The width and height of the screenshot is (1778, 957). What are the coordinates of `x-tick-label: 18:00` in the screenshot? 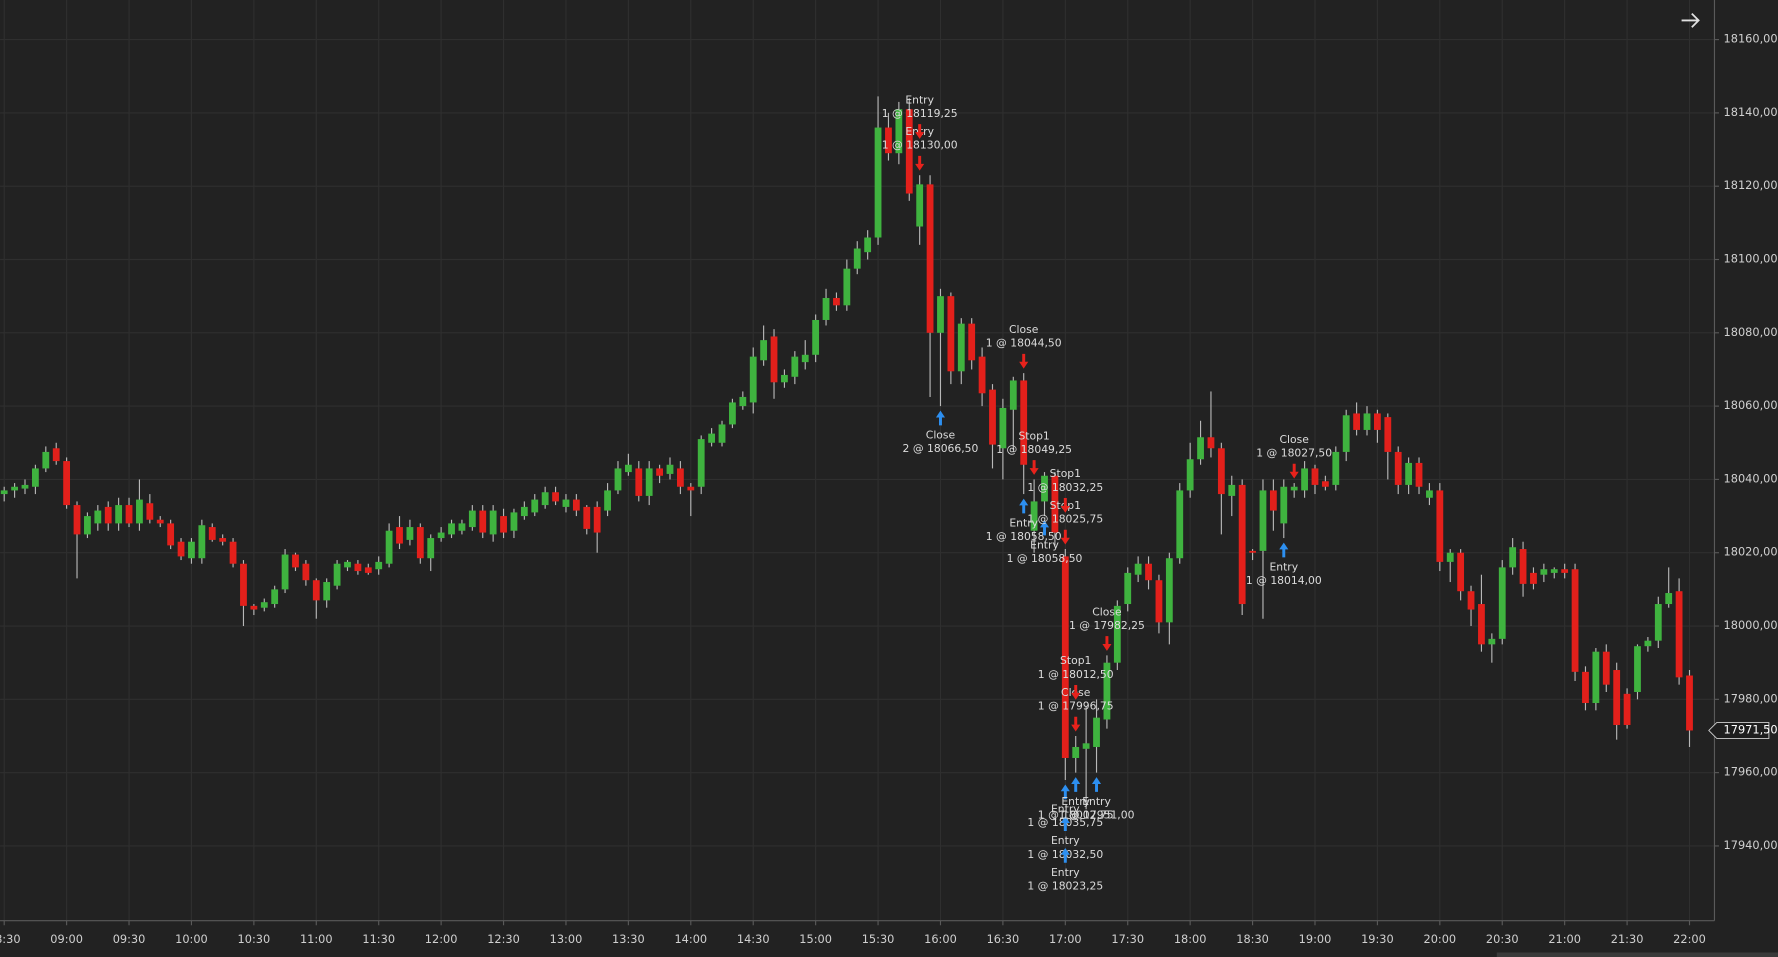 It's located at (1190, 939).